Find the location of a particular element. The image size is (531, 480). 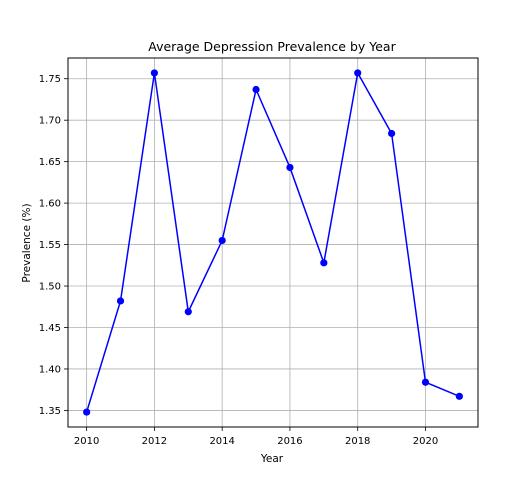

x-tick-label: 2014 is located at coordinates (221, 441).